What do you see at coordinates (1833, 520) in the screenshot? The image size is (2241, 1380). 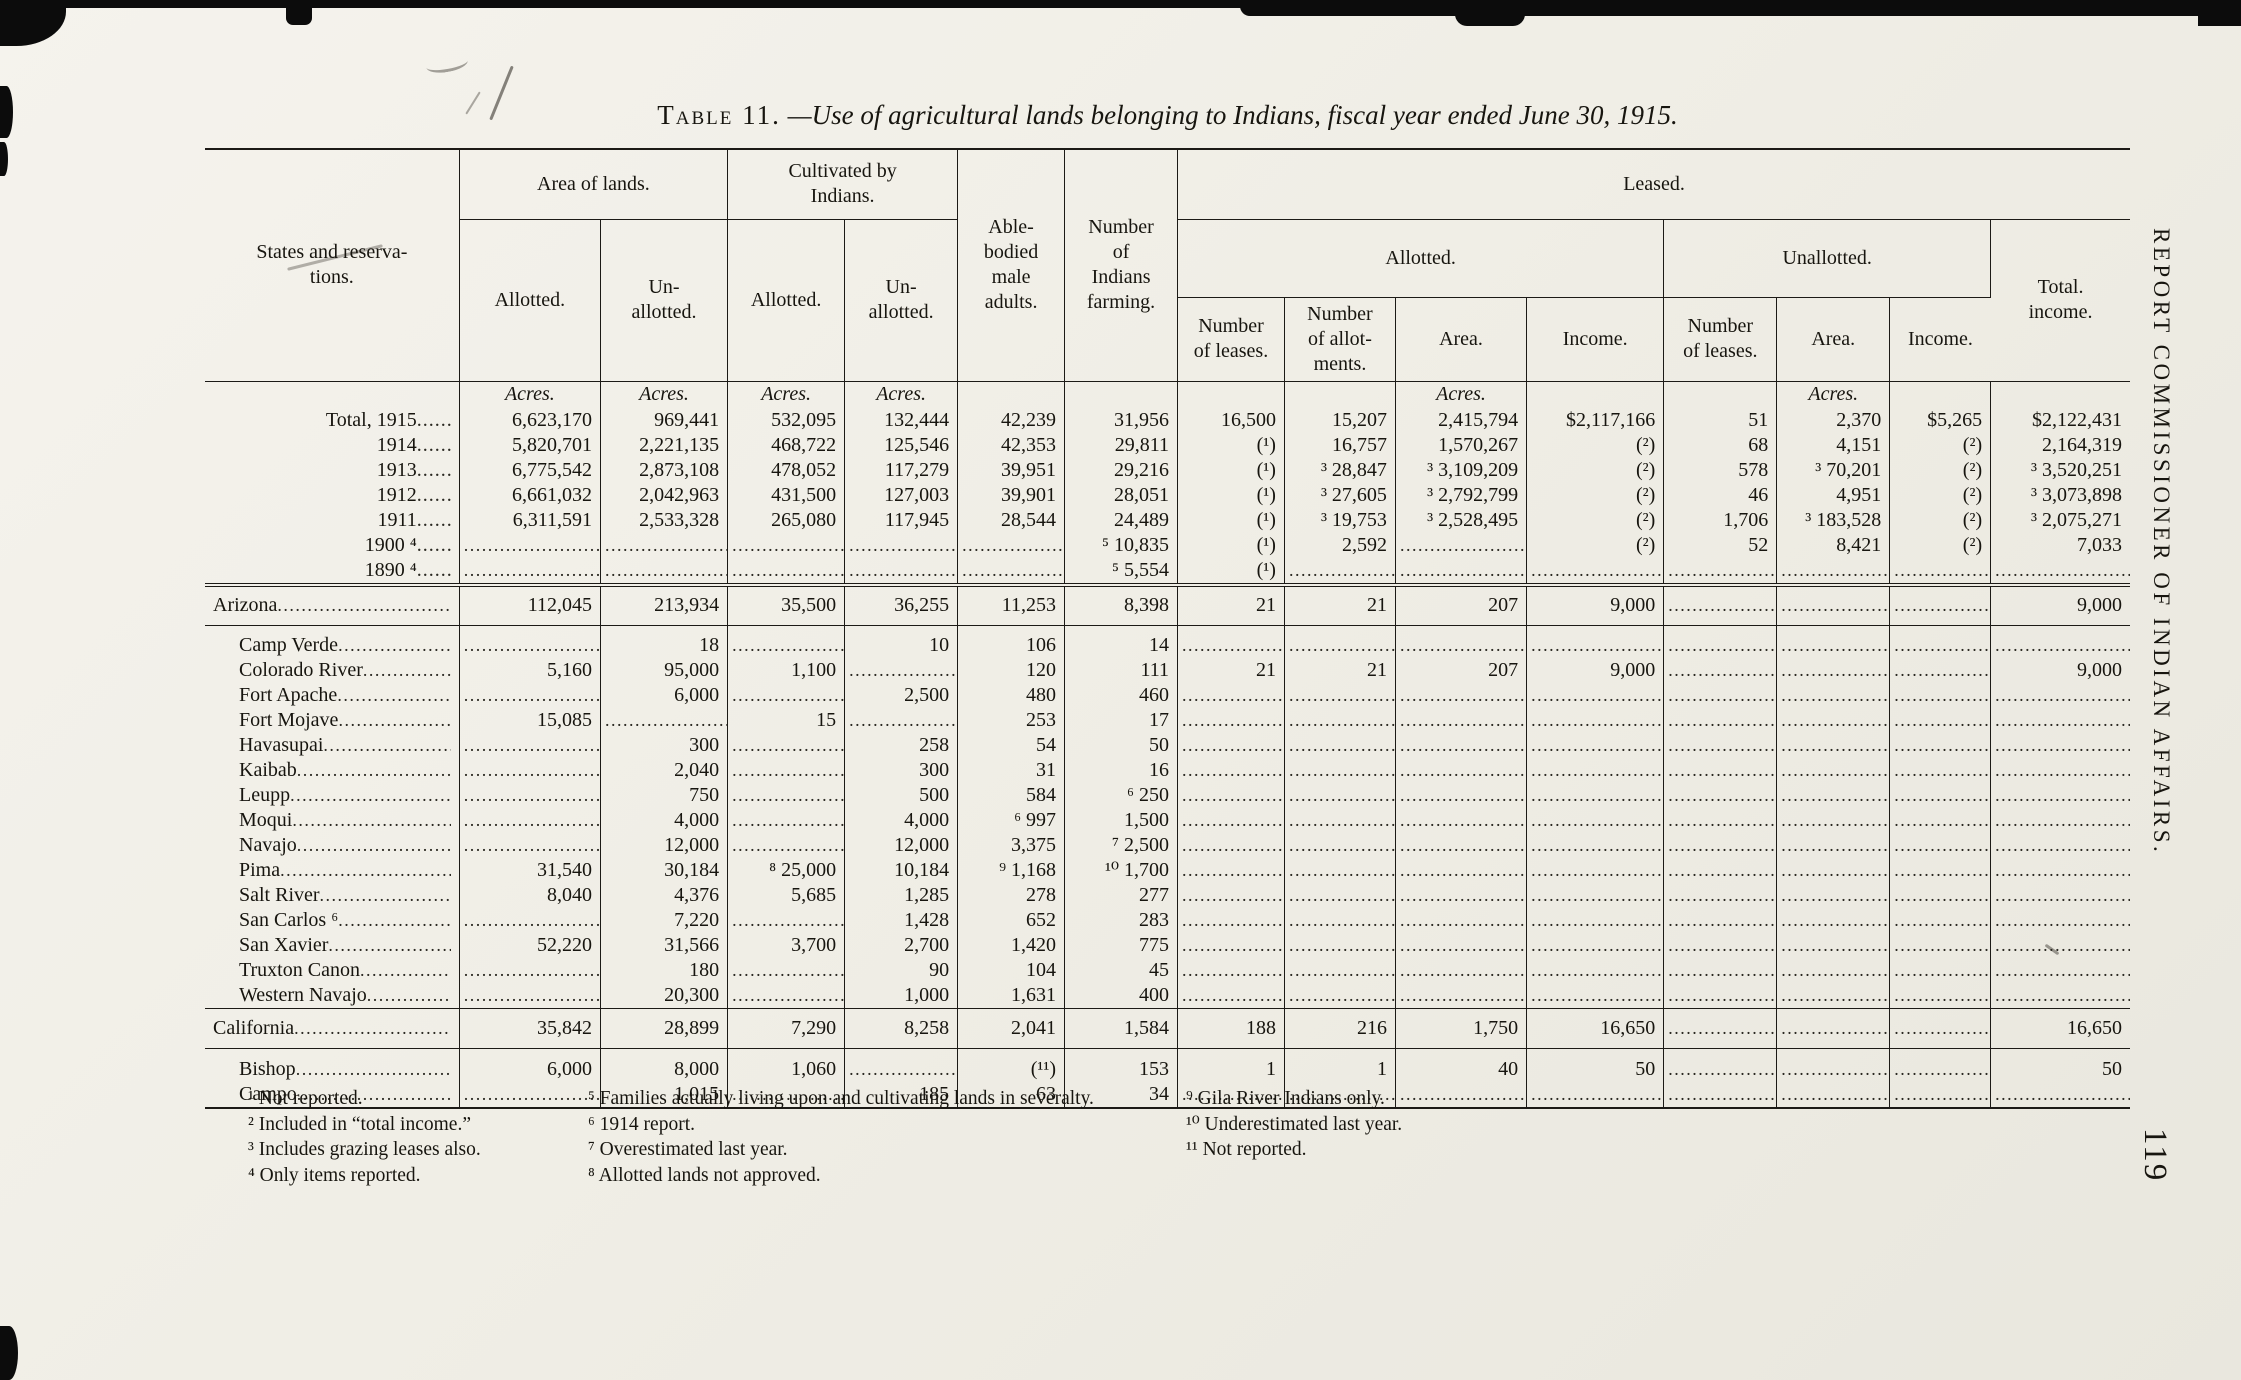 I see `data-cell: ³ 183,528` at bounding box center [1833, 520].